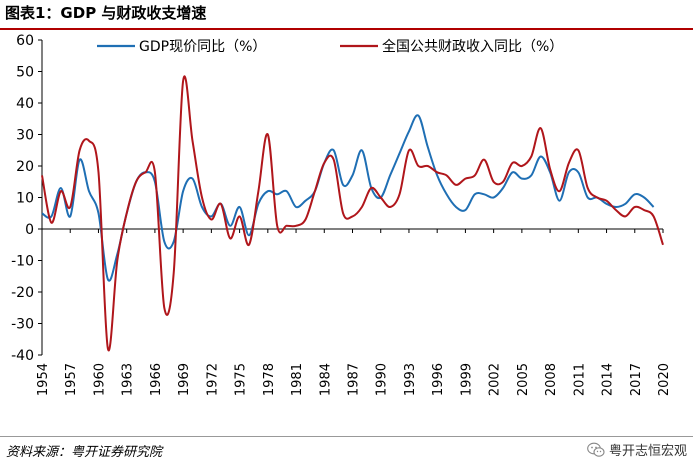 This screenshot has width=693, height=472. Describe the element at coordinates (128, 379) in the screenshot. I see `x-tick-label: 1963` at that location.